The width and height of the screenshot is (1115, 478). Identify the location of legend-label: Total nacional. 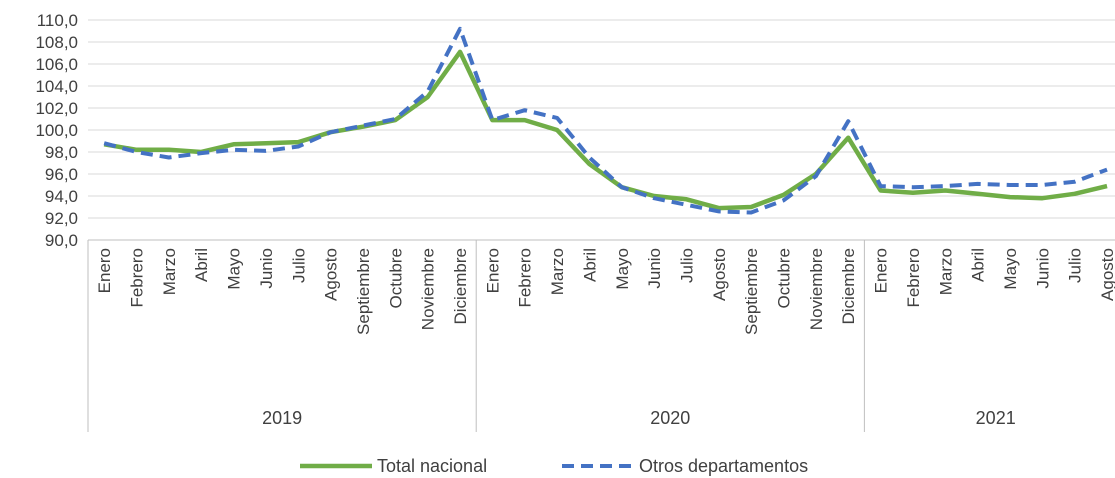
(432, 466).